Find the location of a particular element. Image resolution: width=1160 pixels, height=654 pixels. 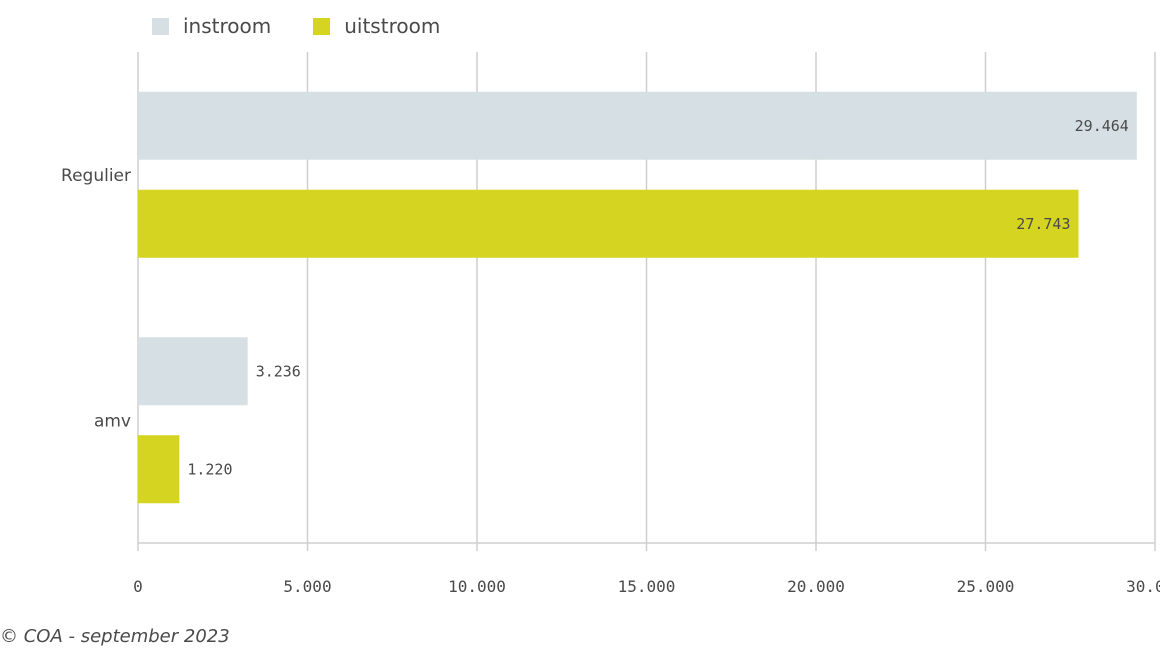

legend-label-uitstroom: uitstroom is located at coordinates (392, 26).